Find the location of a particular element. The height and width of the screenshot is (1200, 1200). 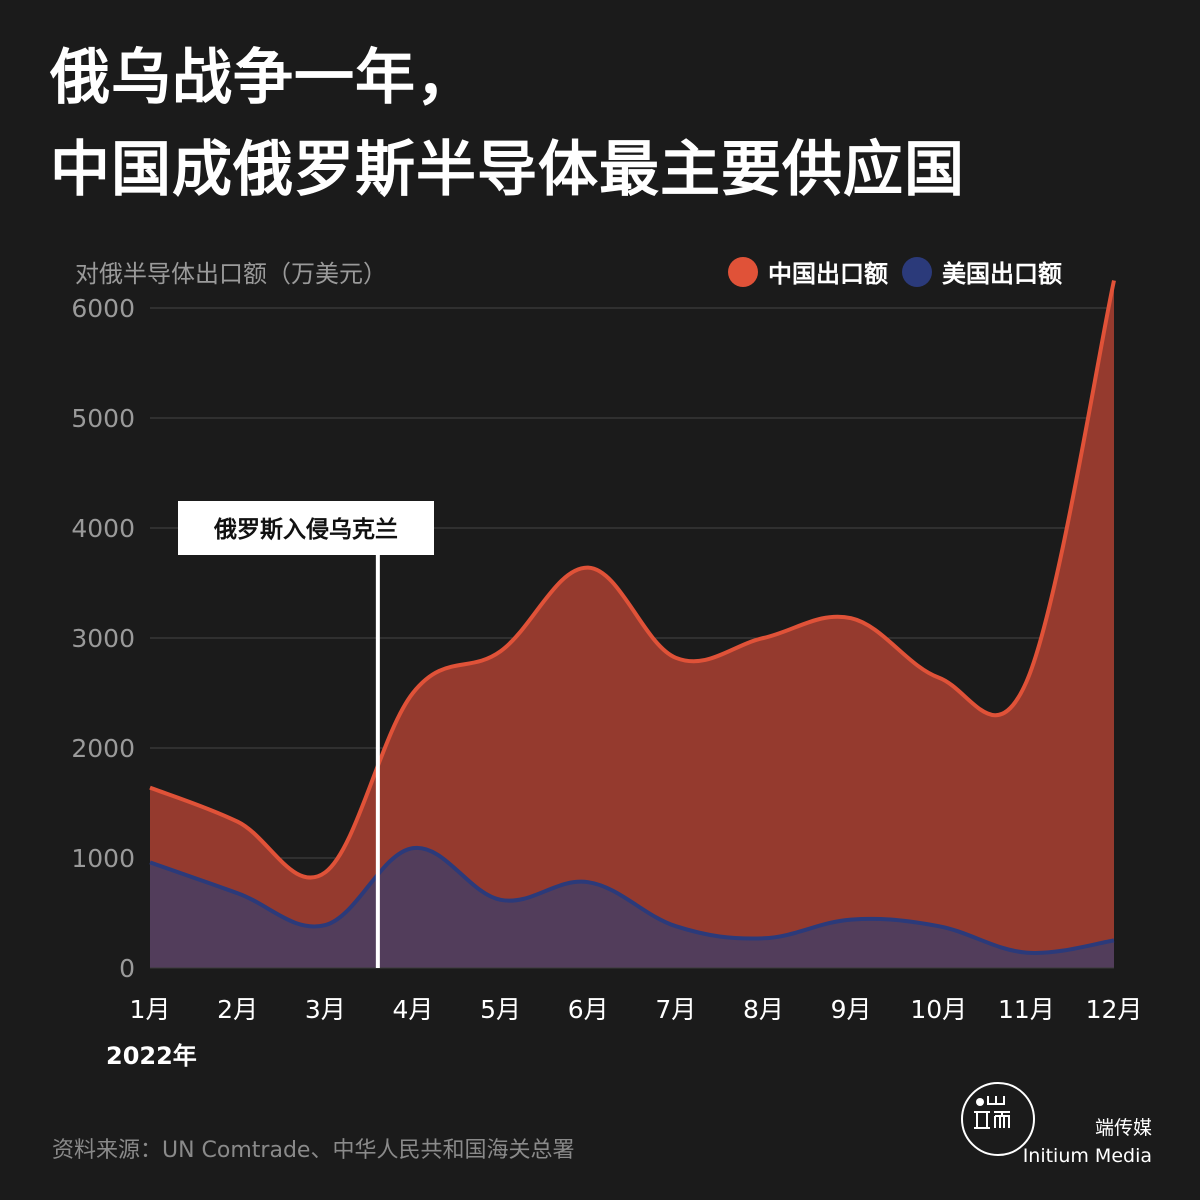

x-tick-label: 6月 is located at coordinates (588, 1009).